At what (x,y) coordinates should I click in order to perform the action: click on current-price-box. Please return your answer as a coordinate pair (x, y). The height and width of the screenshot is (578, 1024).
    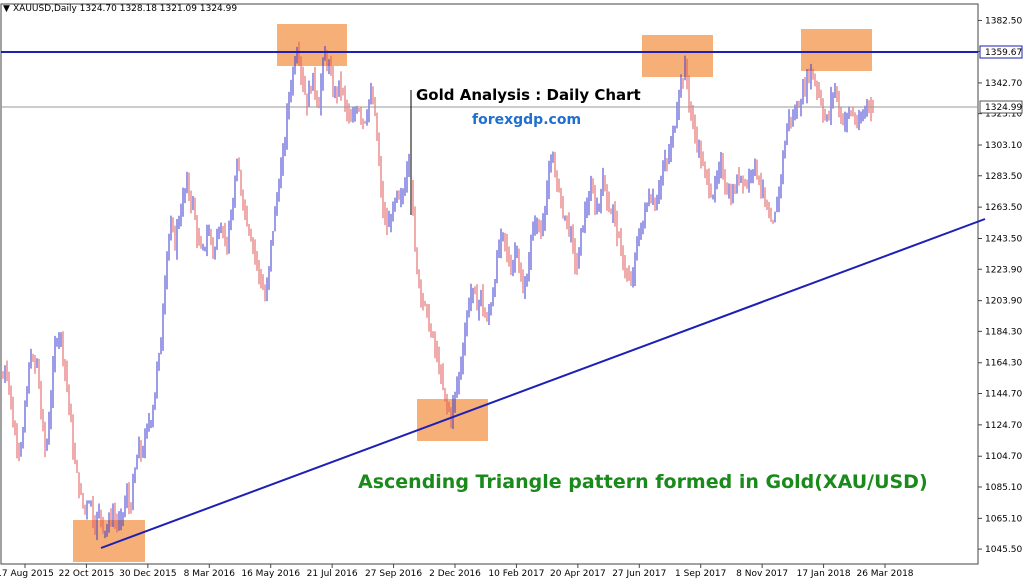
    Looking at the image, I should click on (1001, 107).